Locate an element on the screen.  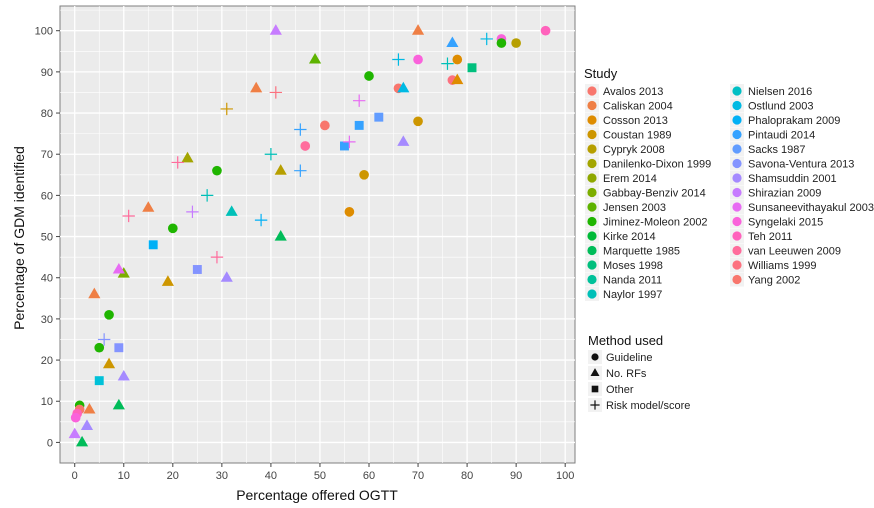
x-tick-label: 50 is located at coordinates (320, 476).